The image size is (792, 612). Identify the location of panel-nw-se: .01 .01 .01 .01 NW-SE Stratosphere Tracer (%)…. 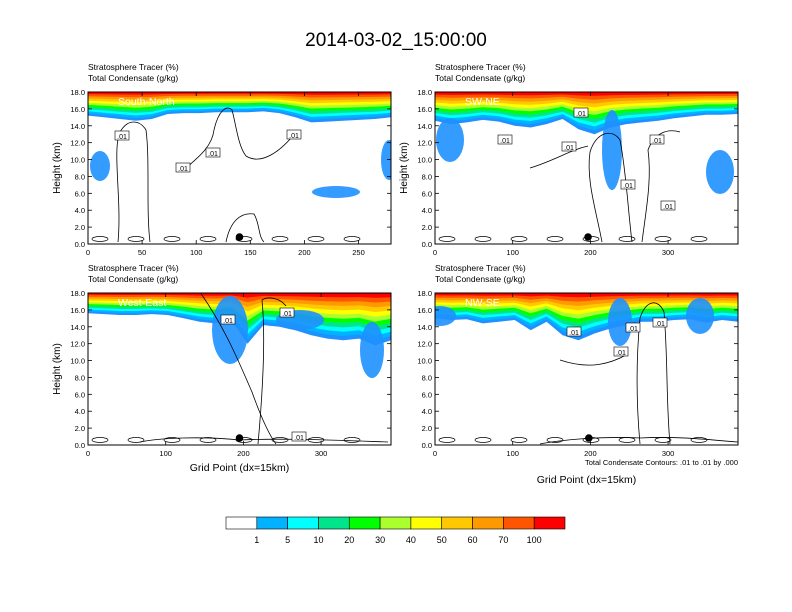
(578, 374).